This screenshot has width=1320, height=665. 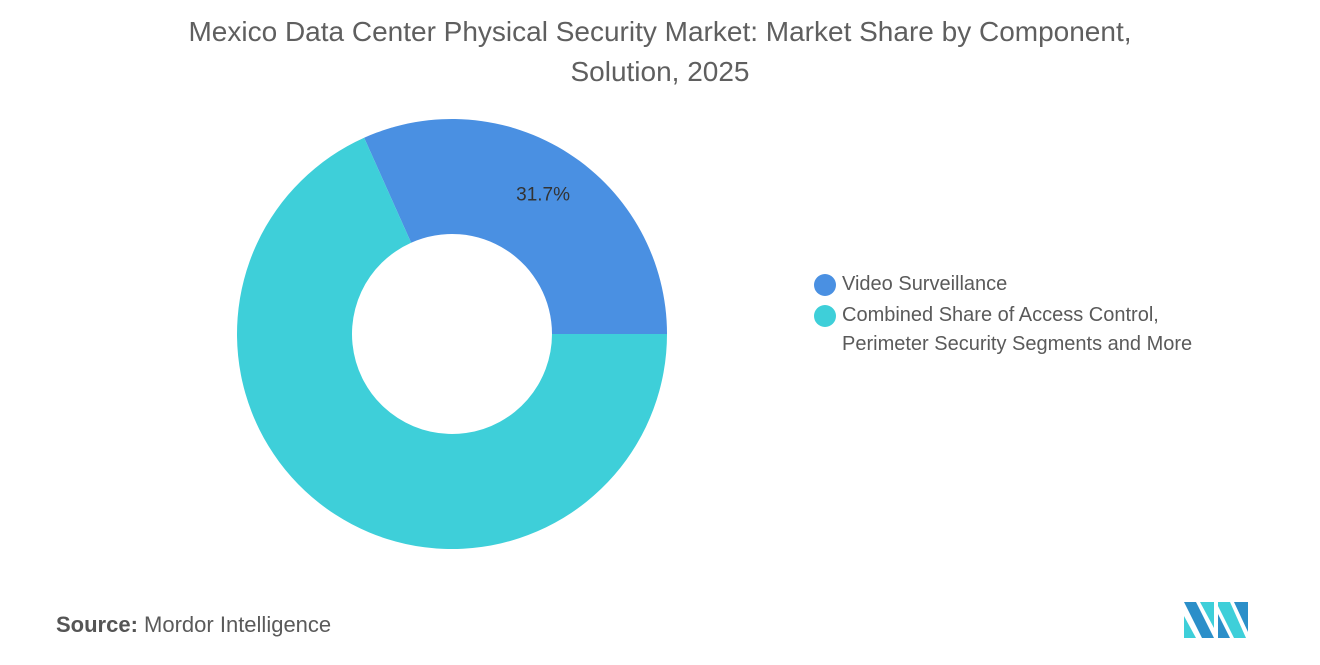 What do you see at coordinates (1000, 315) in the screenshot?
I see `legend-label-line-1: Combined Share of Access Control,` at bounding box center [1000, 315].